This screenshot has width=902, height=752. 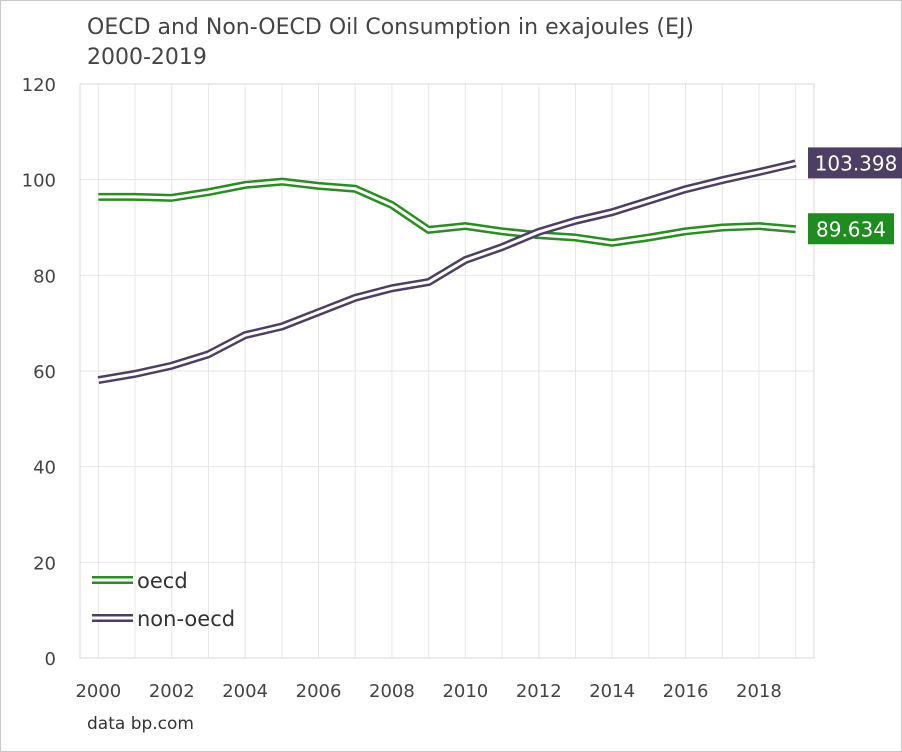 What do you see at coordinates (44, 468) in the screenshot?
I see `y-tick-label: 40` at bounding box center [44, 468].